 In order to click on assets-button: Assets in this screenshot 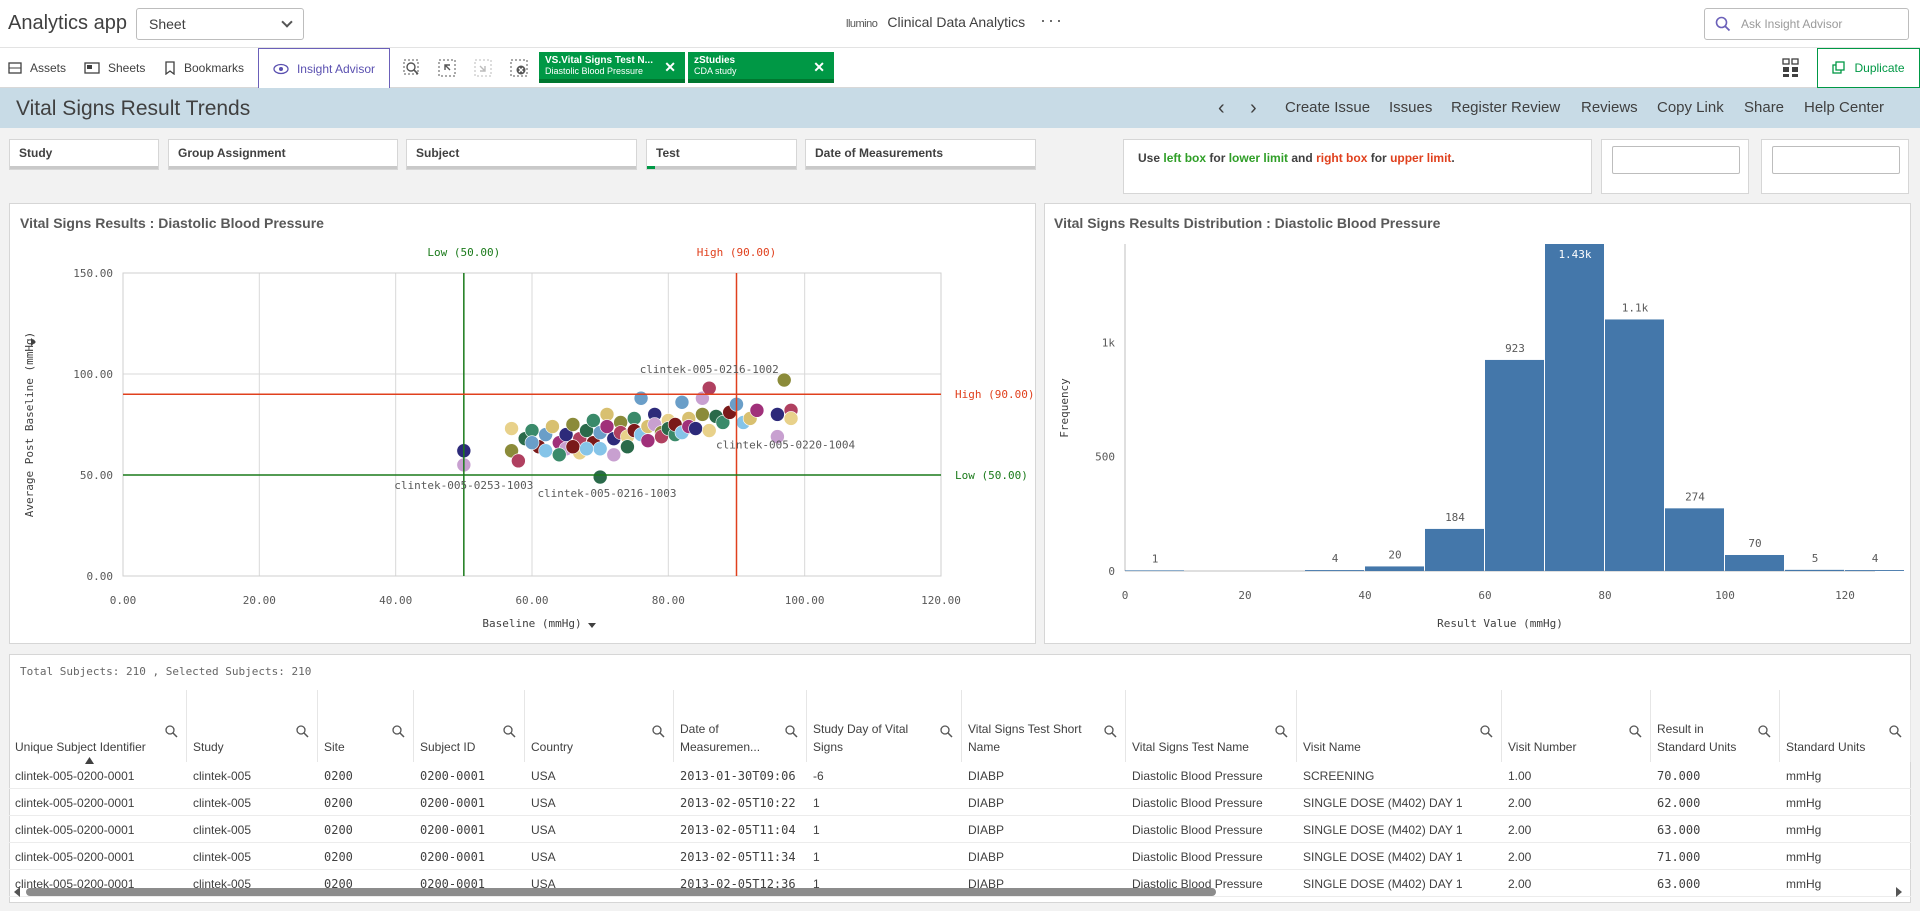, I will do `click(37, 68)`.